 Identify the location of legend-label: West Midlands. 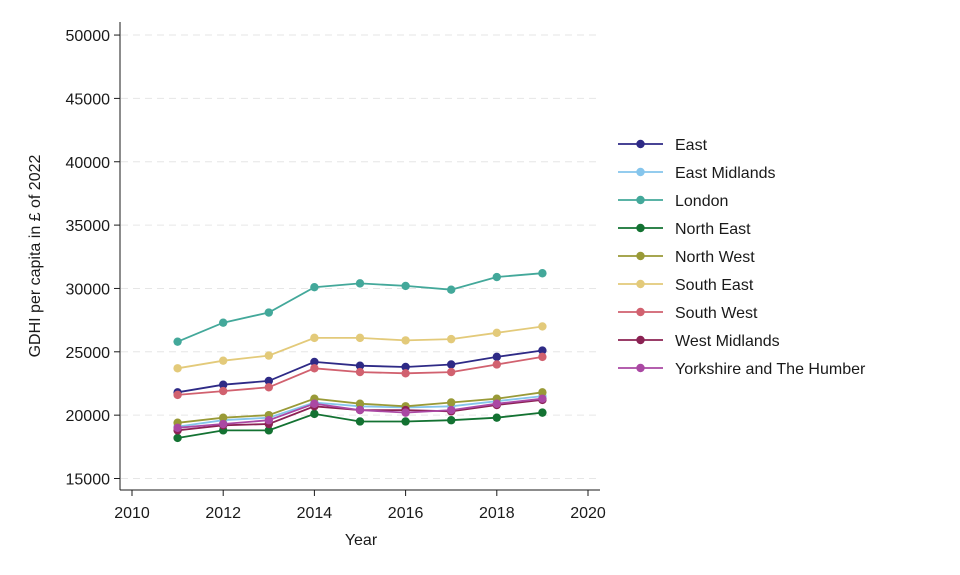
(727, 341).